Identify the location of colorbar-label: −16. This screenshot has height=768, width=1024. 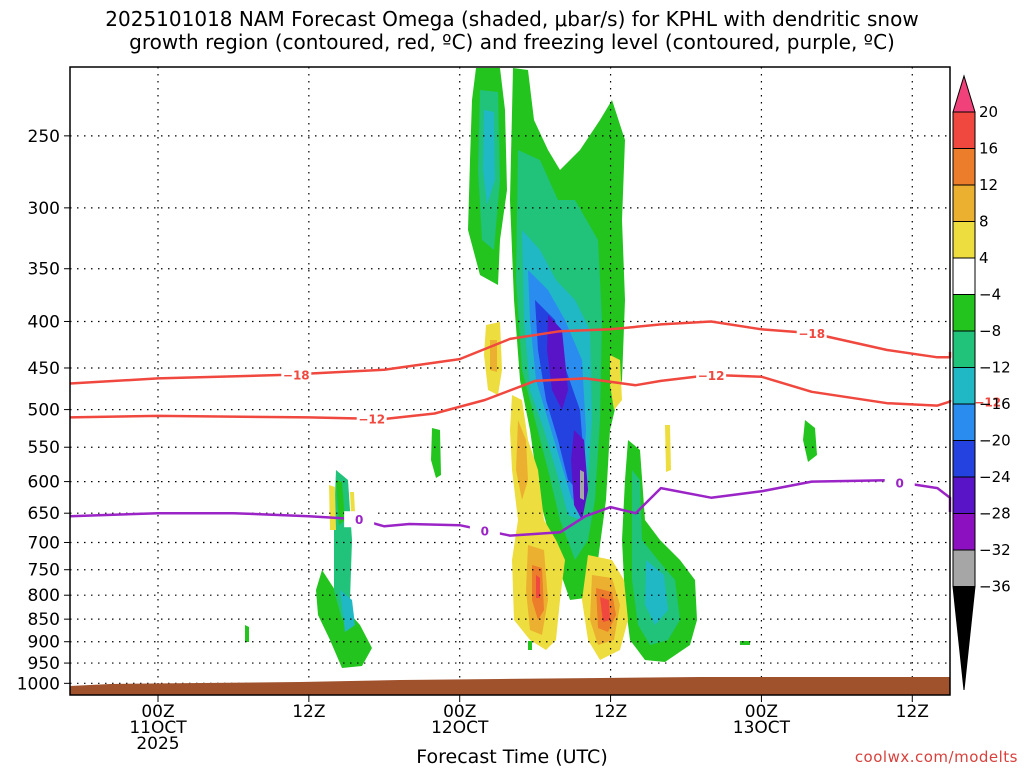
(995, 404).